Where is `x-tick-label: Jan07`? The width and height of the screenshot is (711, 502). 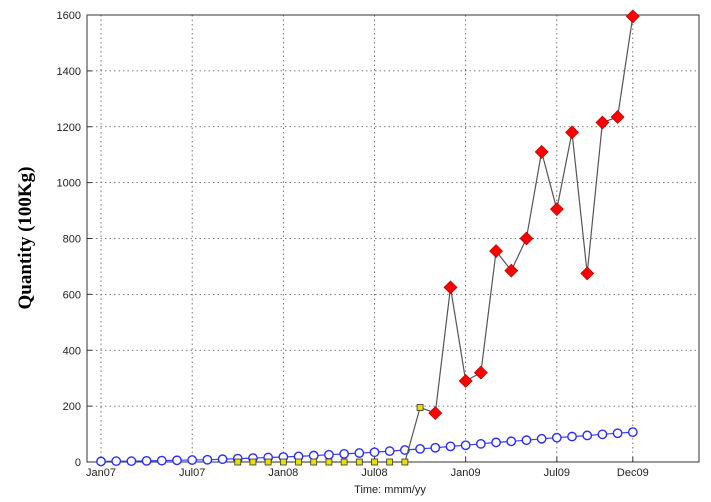 x-tick-label: Jan07 is located at coordinates (101, 473).